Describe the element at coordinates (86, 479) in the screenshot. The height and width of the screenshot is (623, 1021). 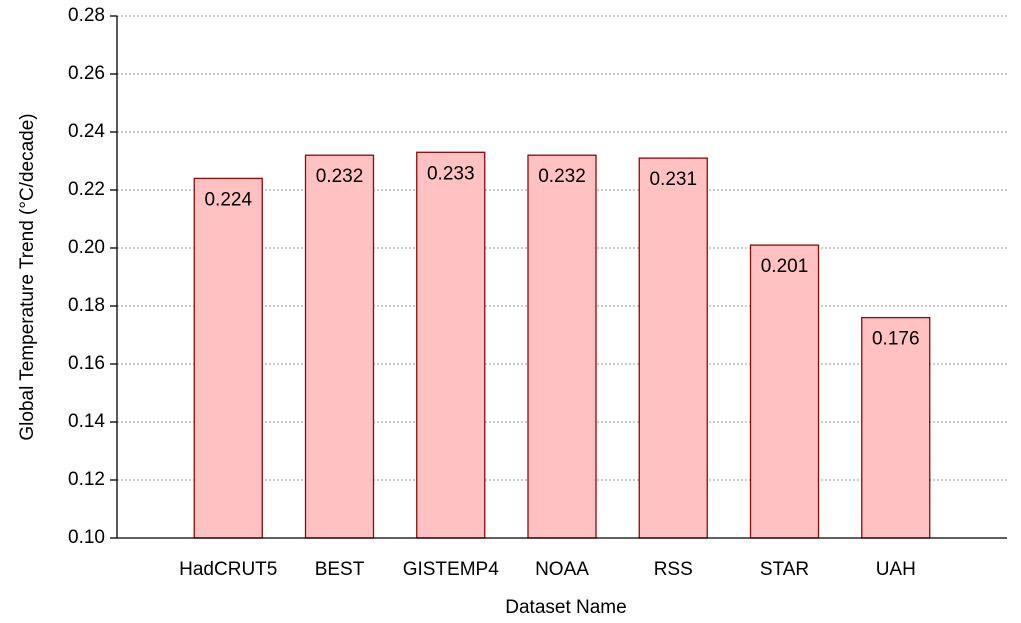
I see `y-tick-label: 0.12` at that location.